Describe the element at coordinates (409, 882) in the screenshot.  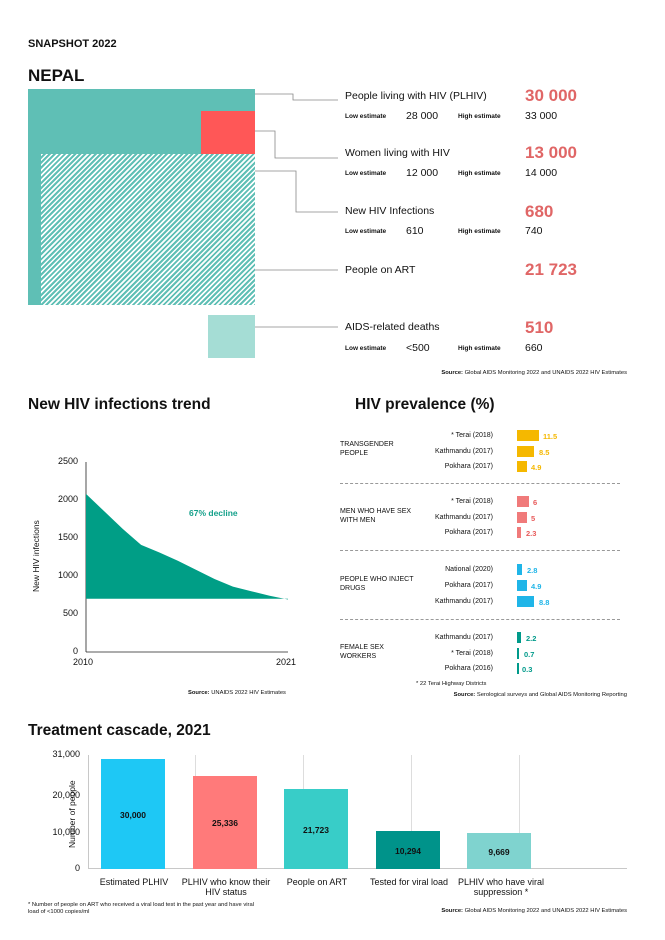
I see `cascade-label: Tested for viral load` at that location.